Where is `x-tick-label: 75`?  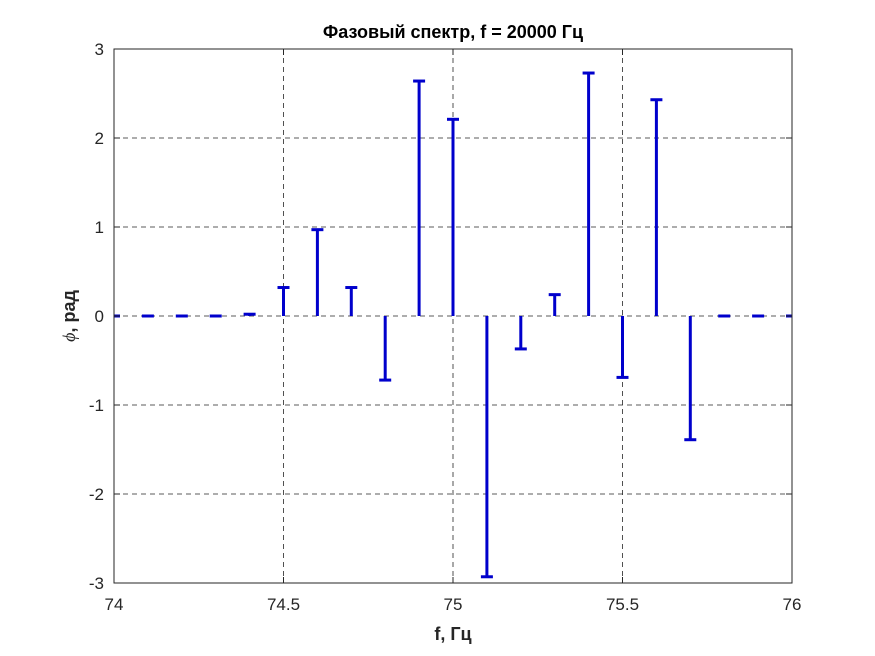 x-tick-label: 75 is located at coordinates (453, 604).